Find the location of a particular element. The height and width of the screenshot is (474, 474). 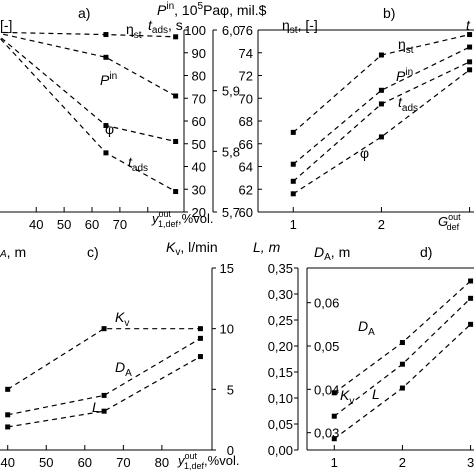

panel-b-x-tick-label: 1 is located at coordinates (293, 224).